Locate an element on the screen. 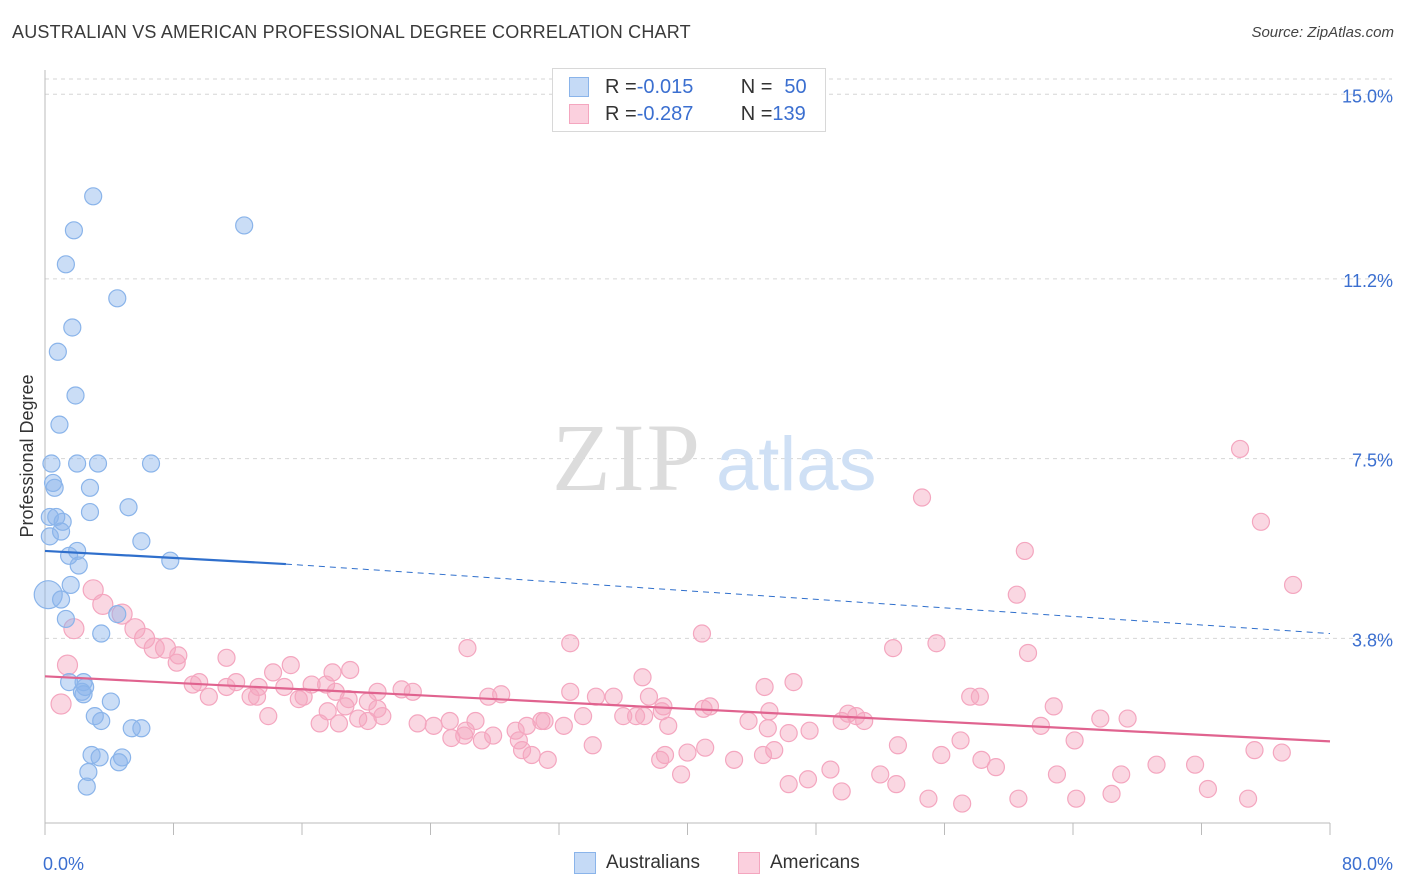  y-tick-label: 15.0% is located at coordinates (1367, 96).